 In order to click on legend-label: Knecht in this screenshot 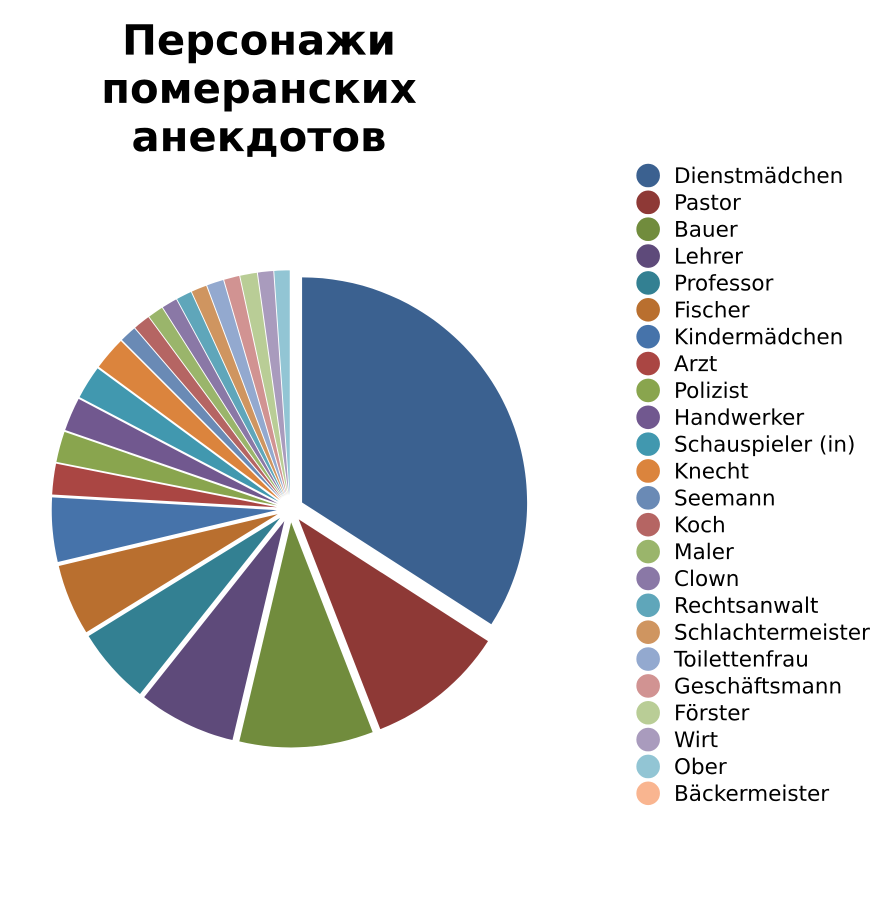, I will do `click(712, 470)`.